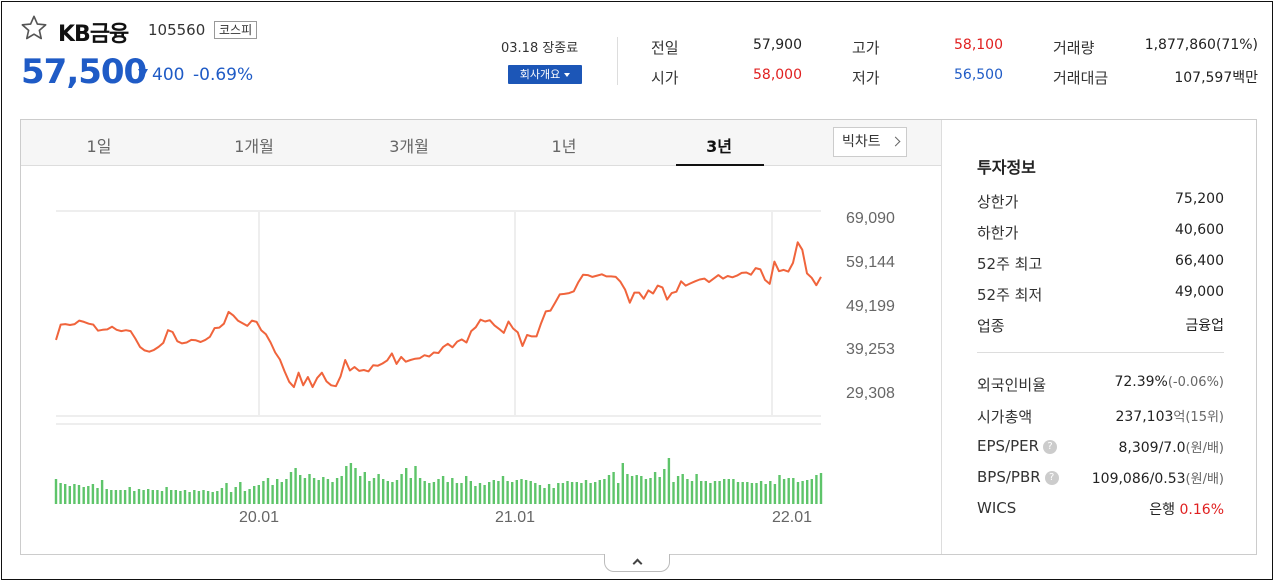 This screenshot has height=581, width=1274. I want to click on current-price: 57,500, so click(84, 72).